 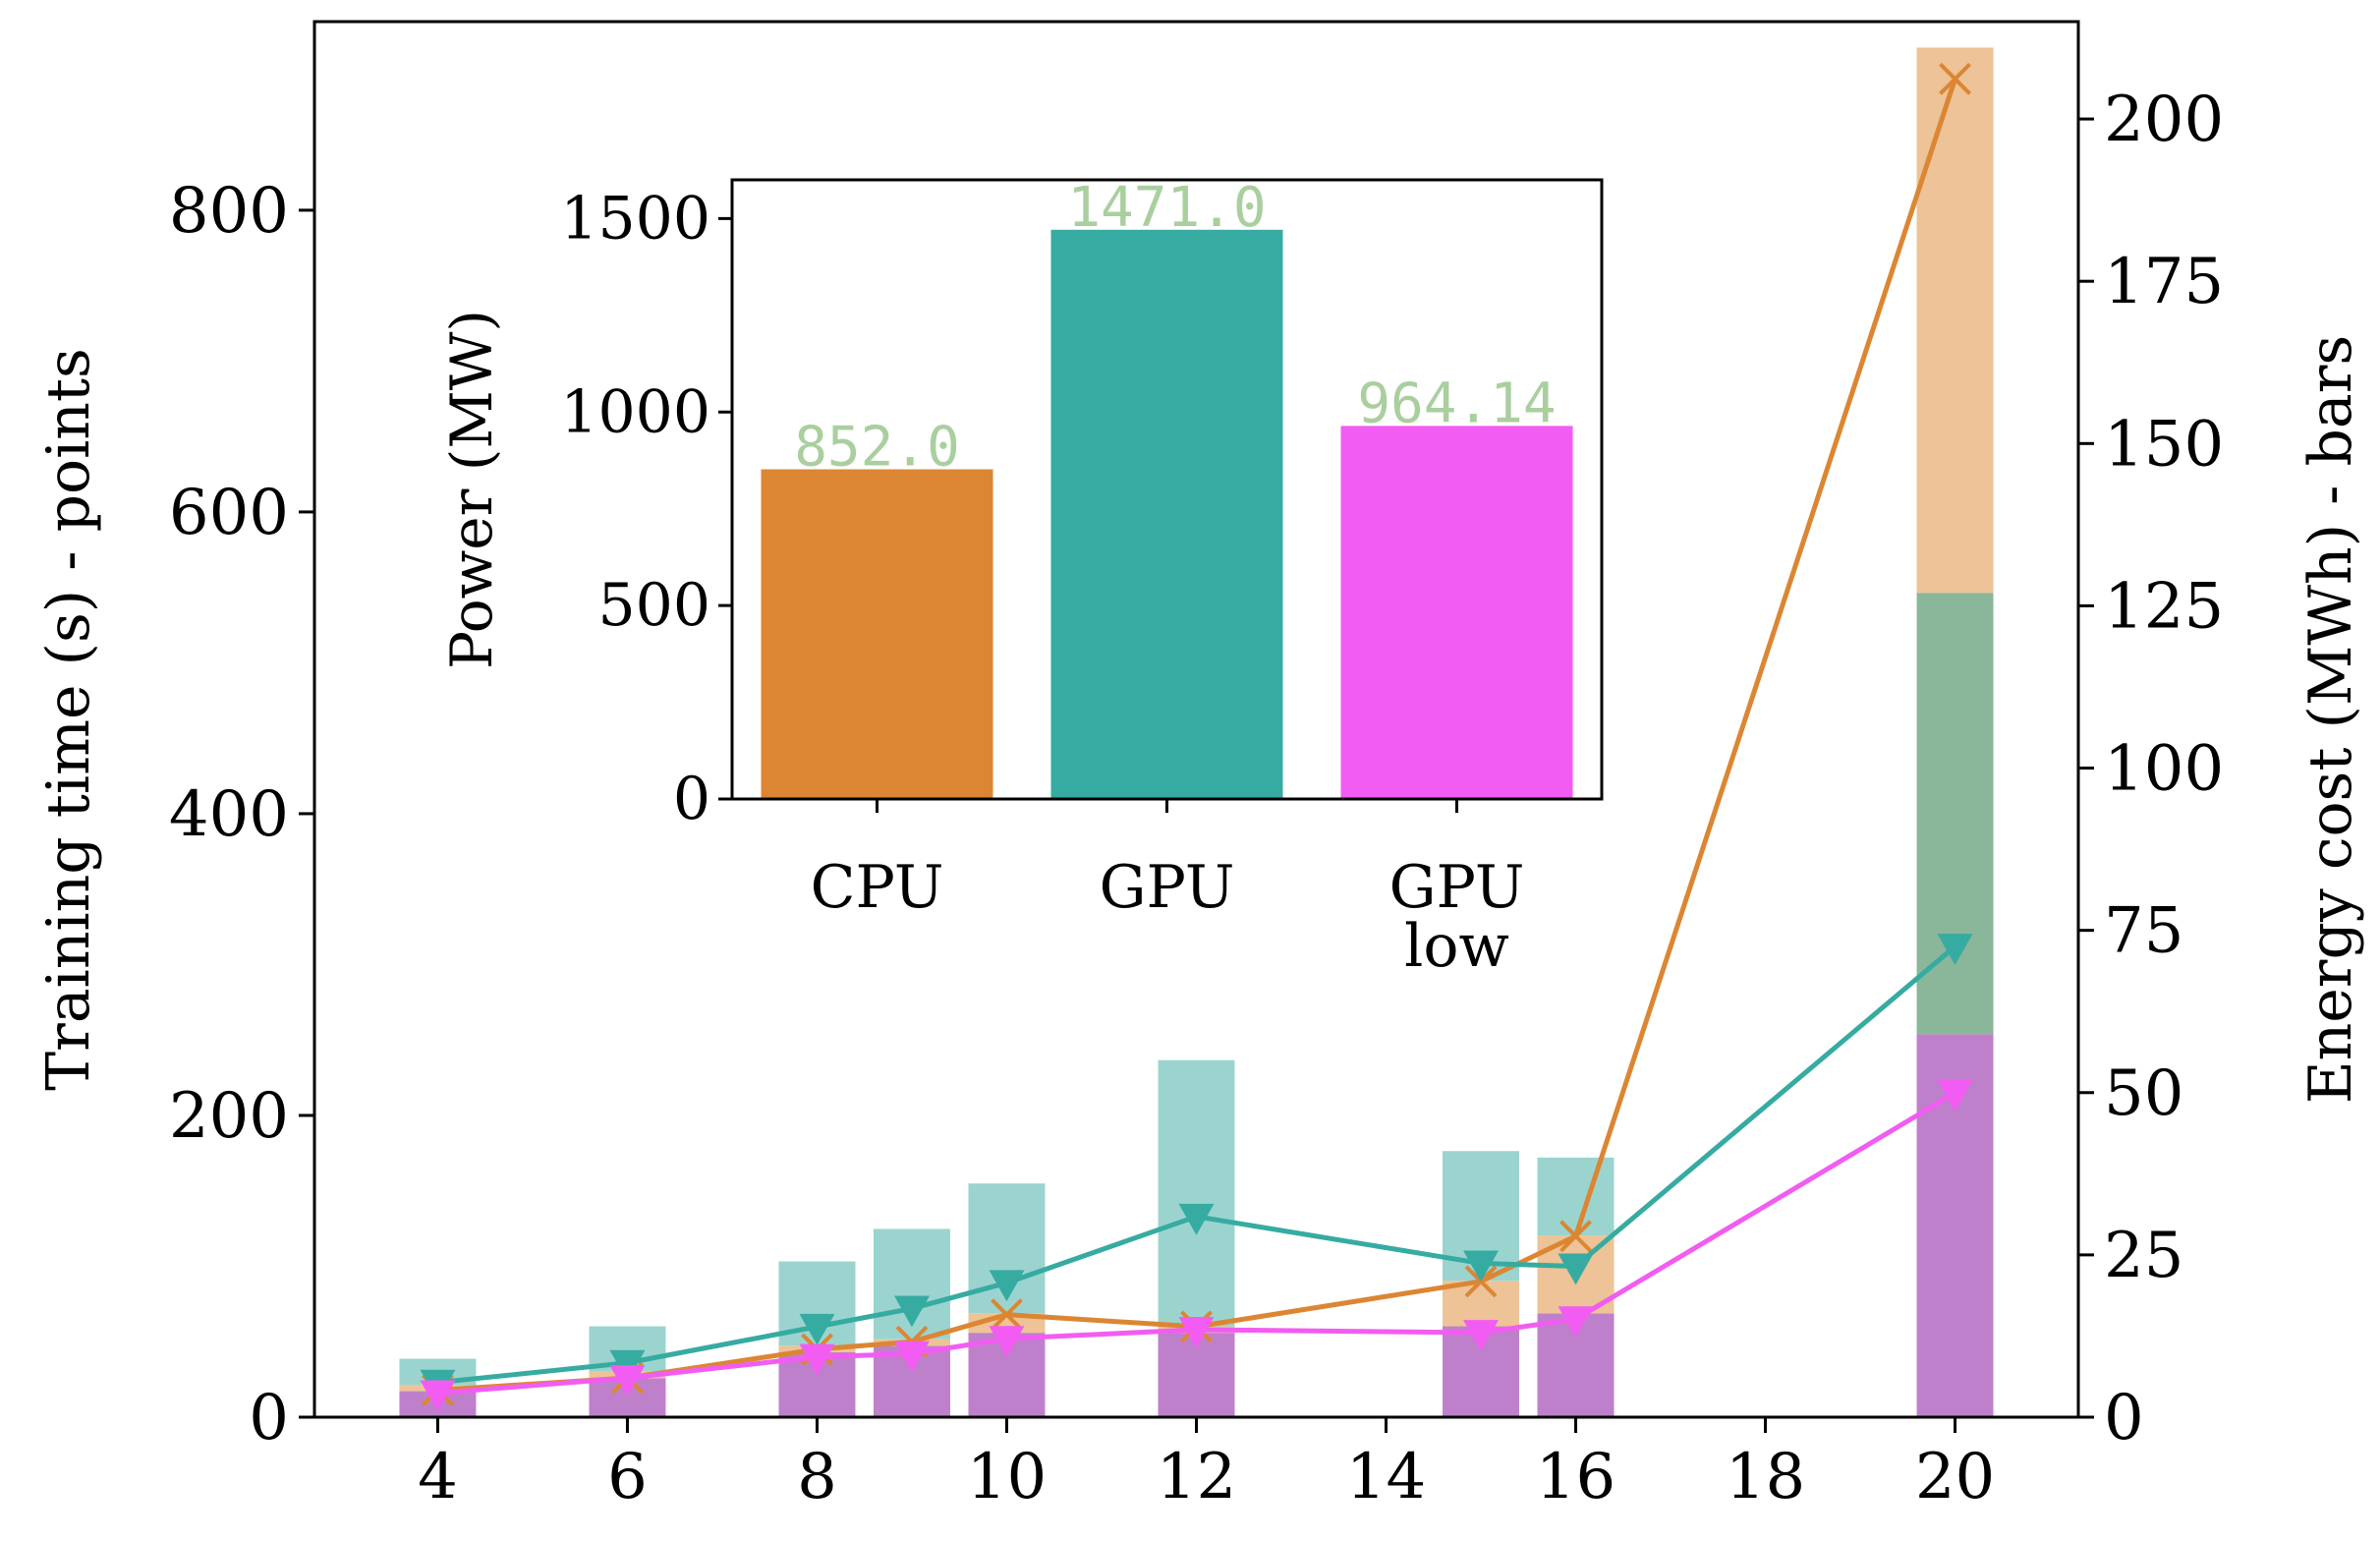 What do you see at coordinates (1955, 1477) in the screenshot?
I see `x-tick-label-20: 20` at bounding box center [1955, 1477].